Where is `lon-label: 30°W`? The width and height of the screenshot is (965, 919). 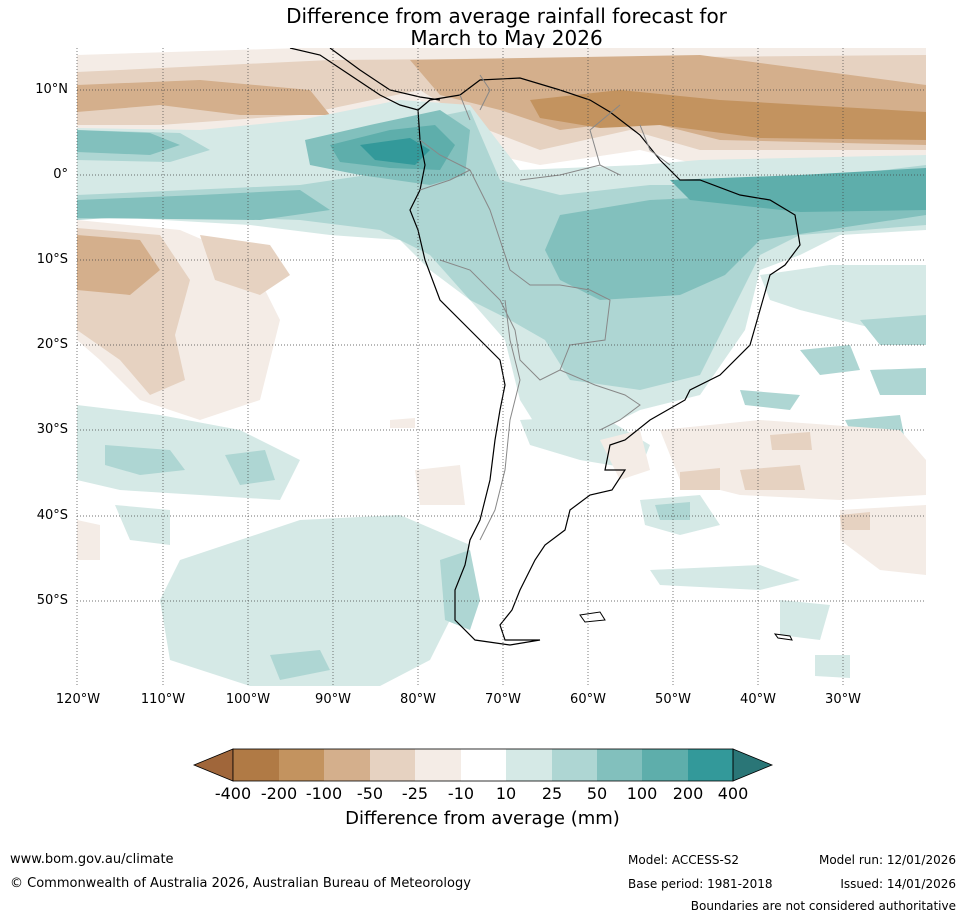 lon-label: 30°W is located at coordinates (843, 699).